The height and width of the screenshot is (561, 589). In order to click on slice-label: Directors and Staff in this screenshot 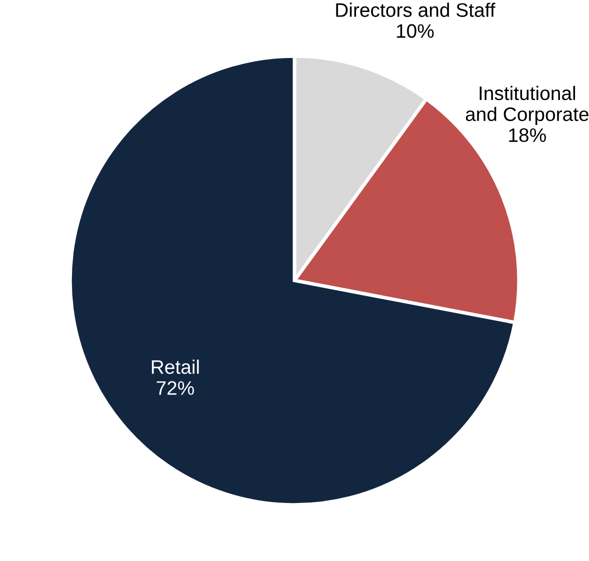, I will do `click(416, 9)`.